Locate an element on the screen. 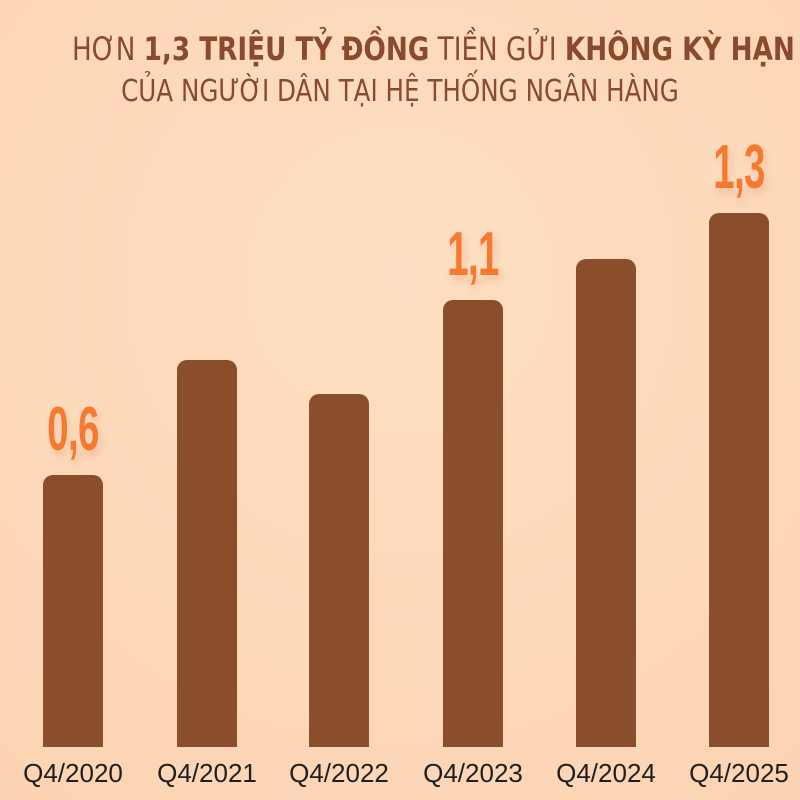 Image resolution: width=800 pixels, height=800 pixels. category-label: Q4/2024 is located at coordinates (606, 773).